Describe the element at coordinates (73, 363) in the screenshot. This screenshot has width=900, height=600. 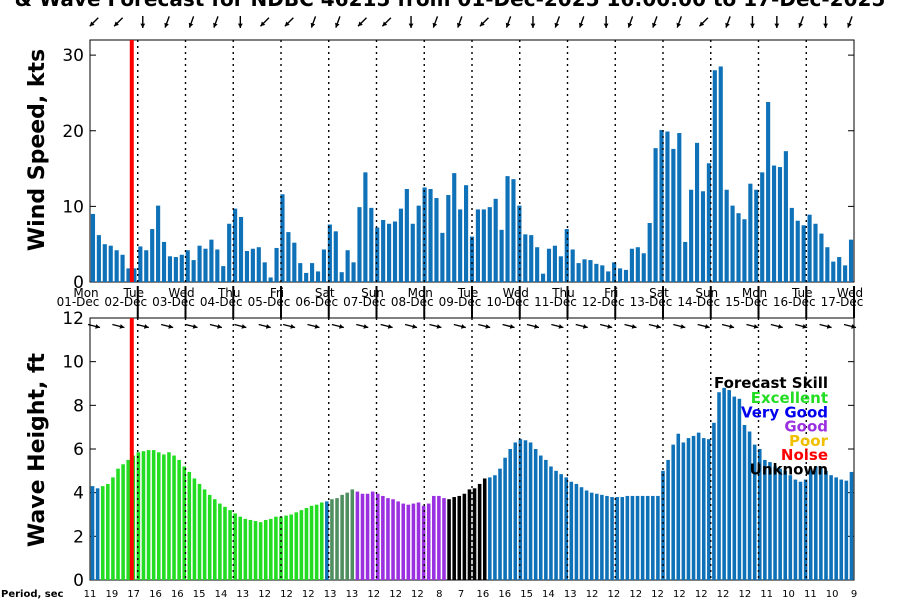
I see `y-tick-label: 10` at that location.